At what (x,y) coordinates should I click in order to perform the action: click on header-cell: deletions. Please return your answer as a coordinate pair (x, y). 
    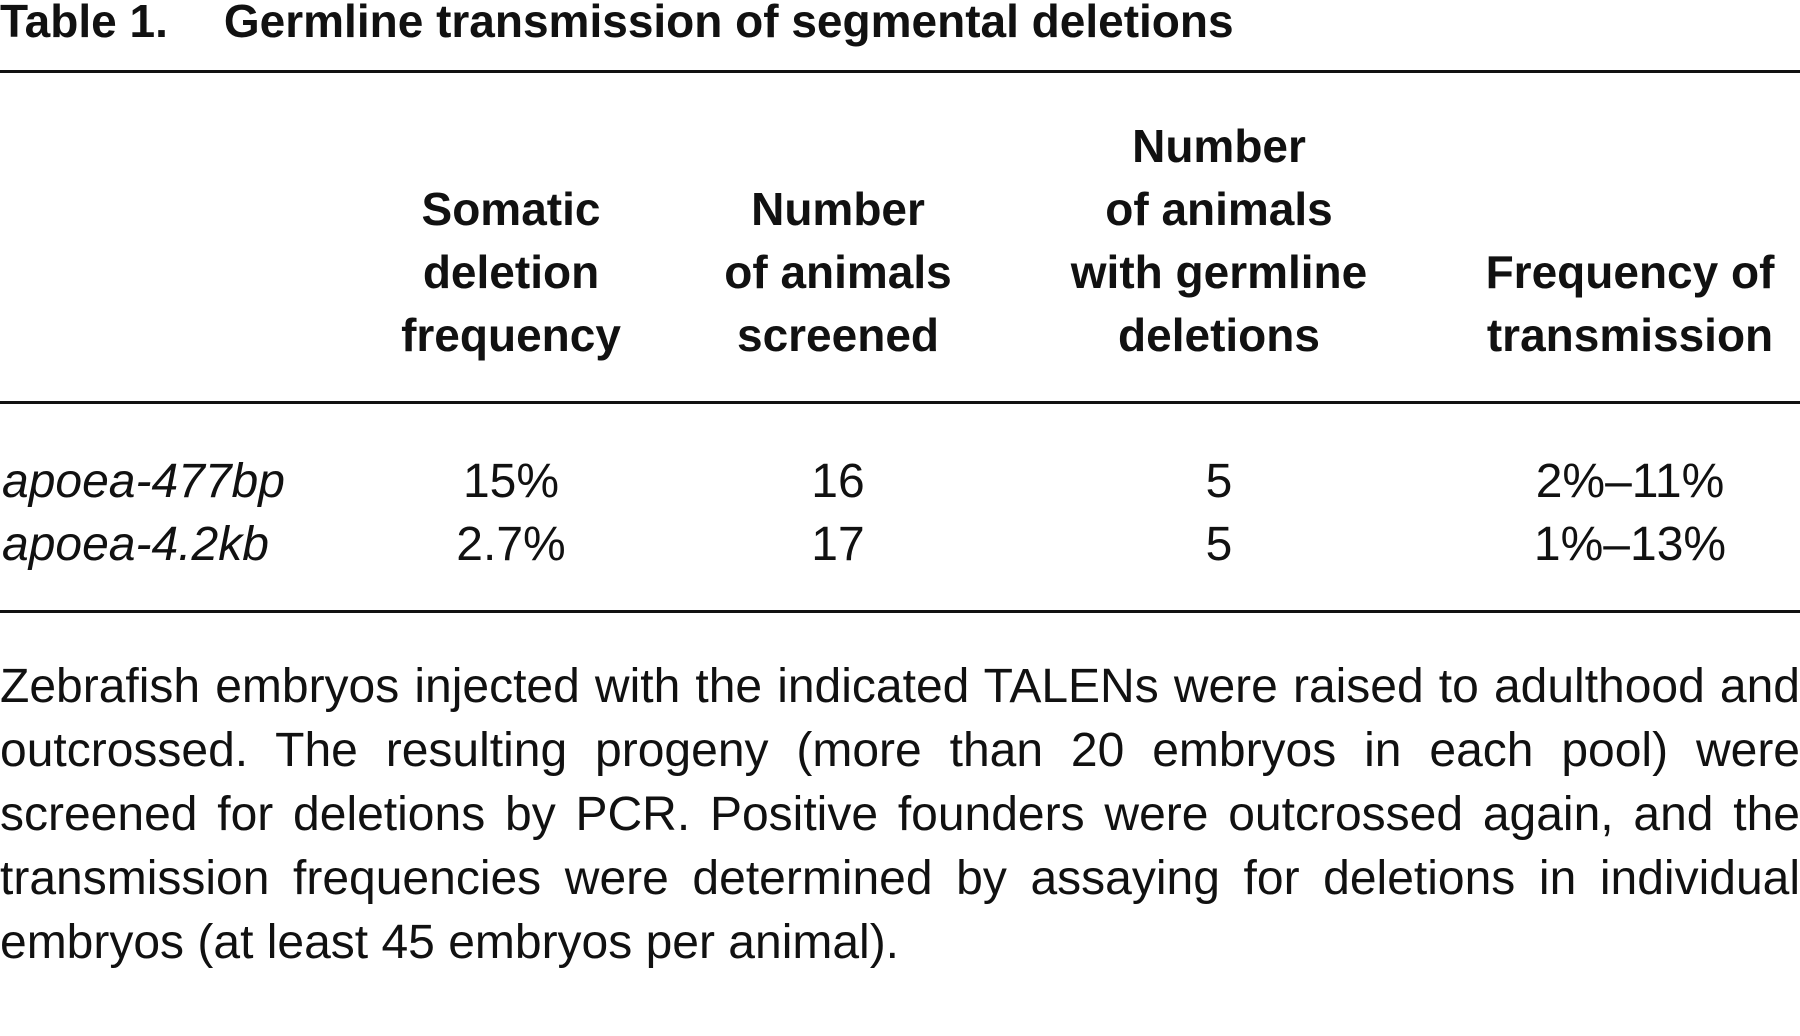
    Looking at the image, I should click on (1219, 335).